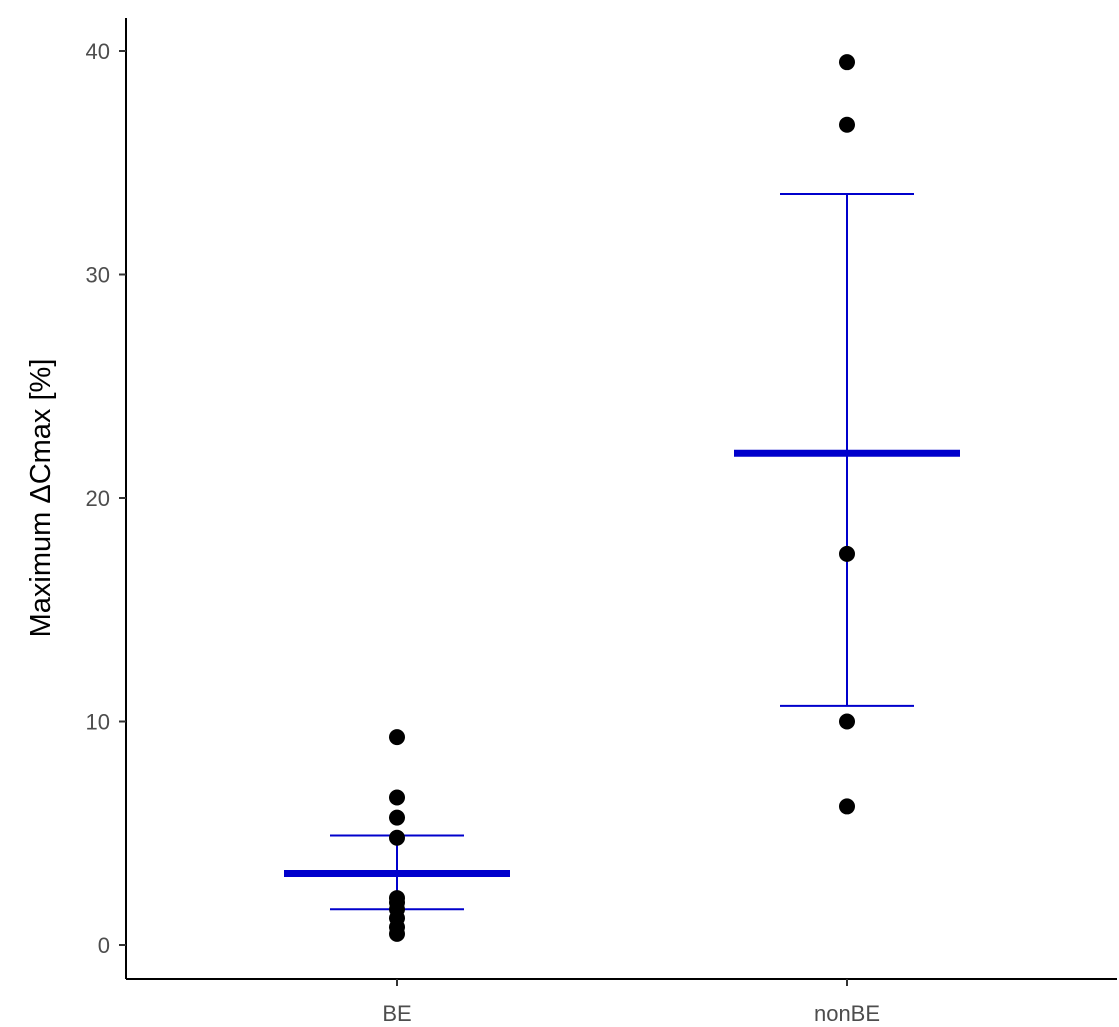 The width and height of the screenshot is (1119, 1027). I want to click on y-axis-title: Maximum ΔCmax [%], so click(41, 498).